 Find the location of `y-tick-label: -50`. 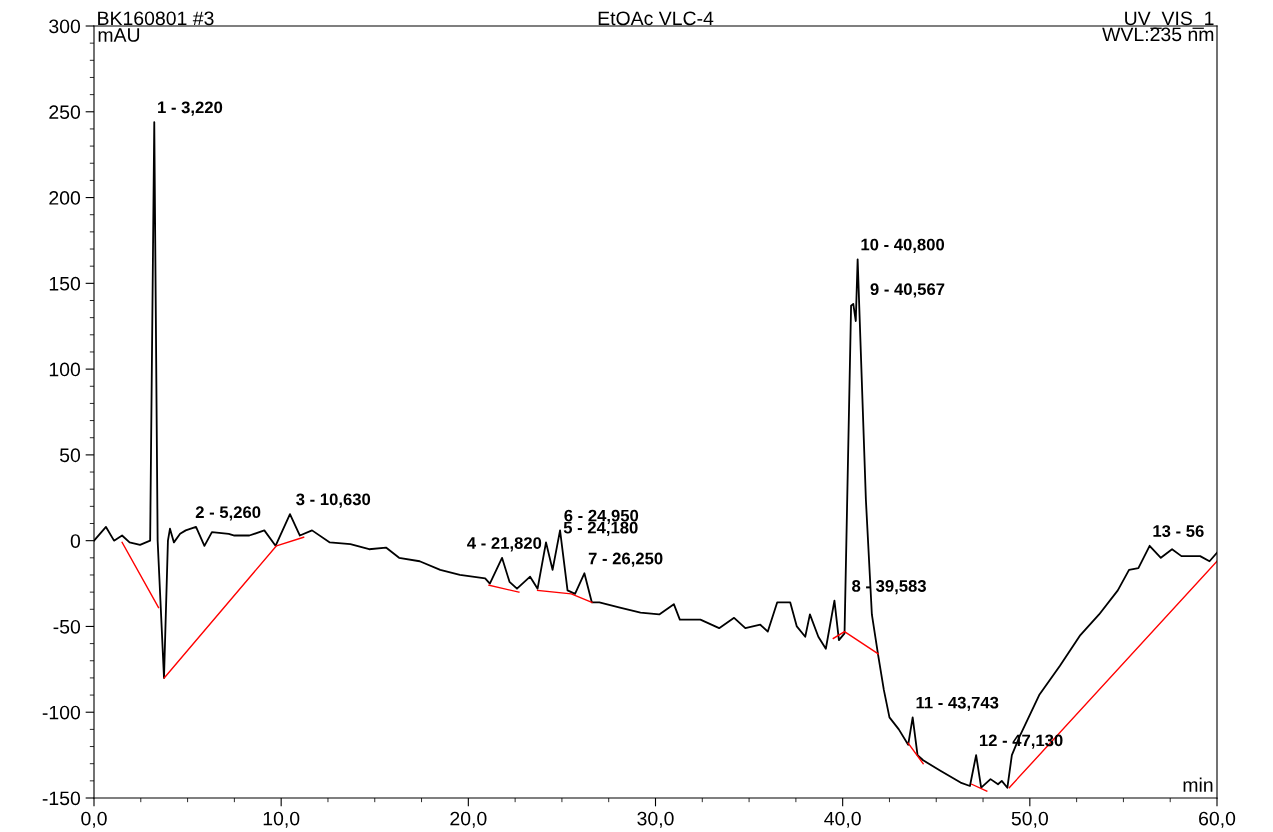

y-tick-label: -50 is located at coordinates (67, 626).